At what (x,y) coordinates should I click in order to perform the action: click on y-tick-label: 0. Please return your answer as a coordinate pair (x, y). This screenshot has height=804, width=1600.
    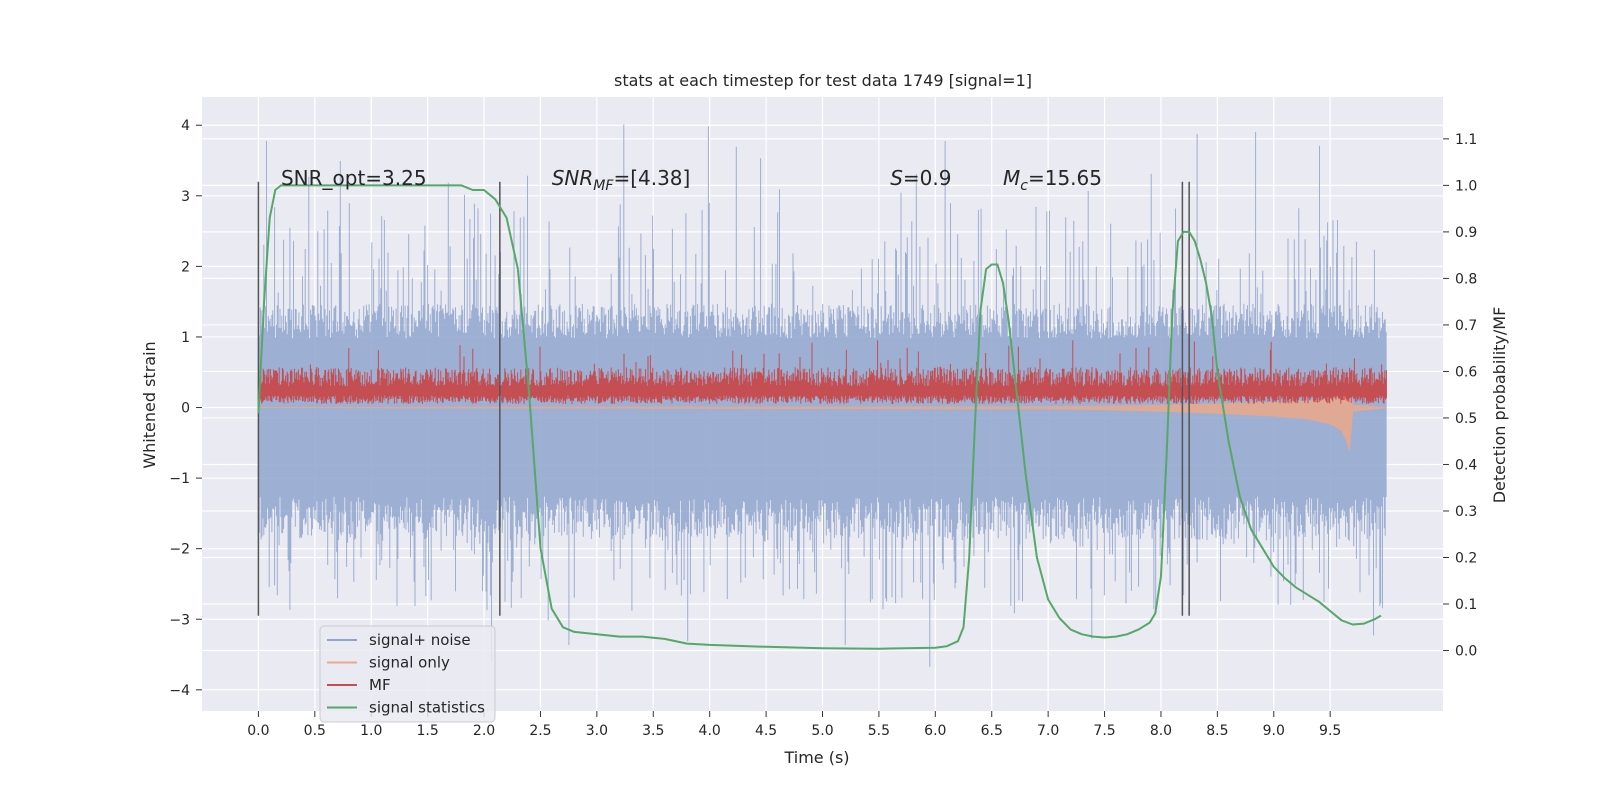
    Looking at the image, I should click on (185, 409).